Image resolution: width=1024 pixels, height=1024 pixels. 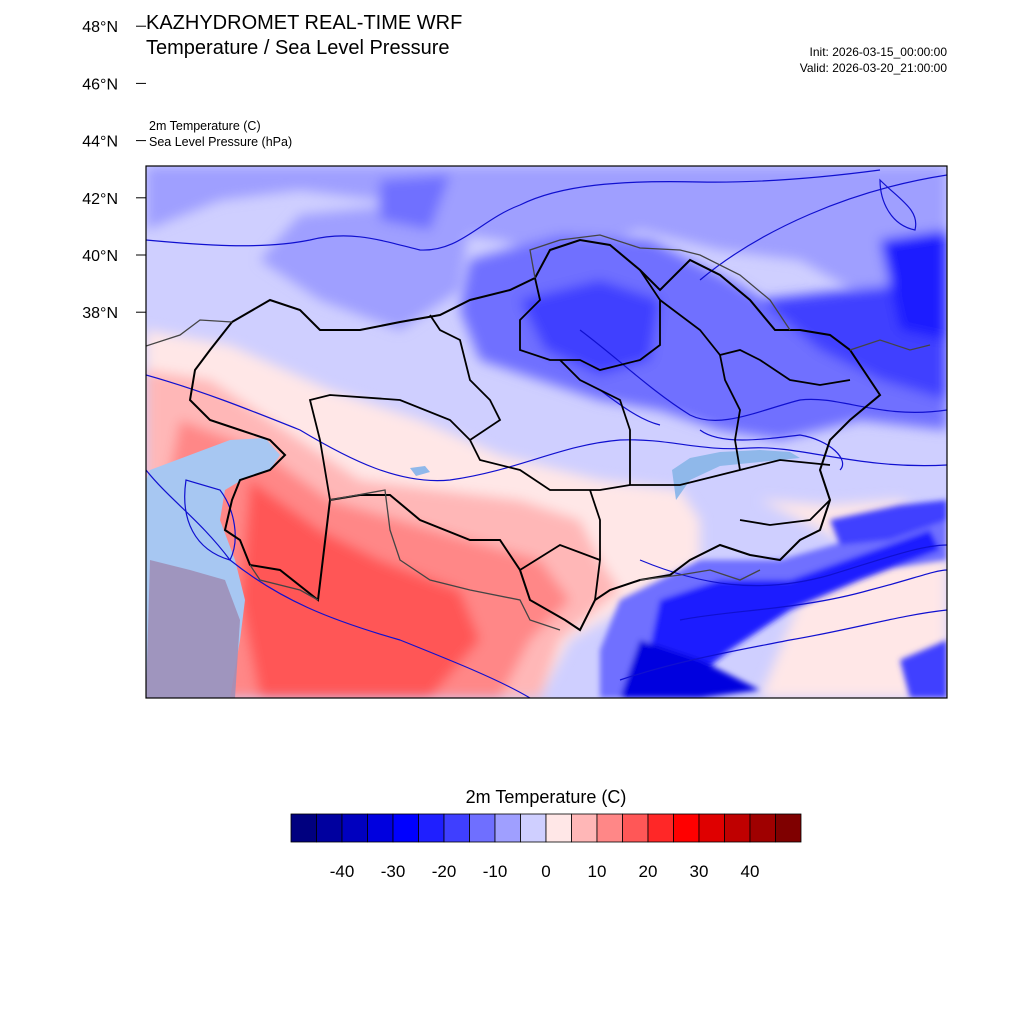 I want to click on lat-tick-label: 42°N, so click(x=100, y=199).